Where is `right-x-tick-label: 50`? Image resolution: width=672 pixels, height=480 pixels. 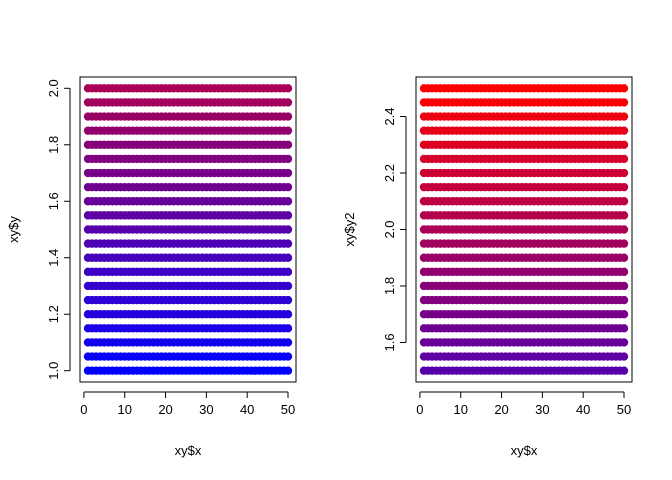
right-x-tick-label: 50 is located at coordinates (624, 409).